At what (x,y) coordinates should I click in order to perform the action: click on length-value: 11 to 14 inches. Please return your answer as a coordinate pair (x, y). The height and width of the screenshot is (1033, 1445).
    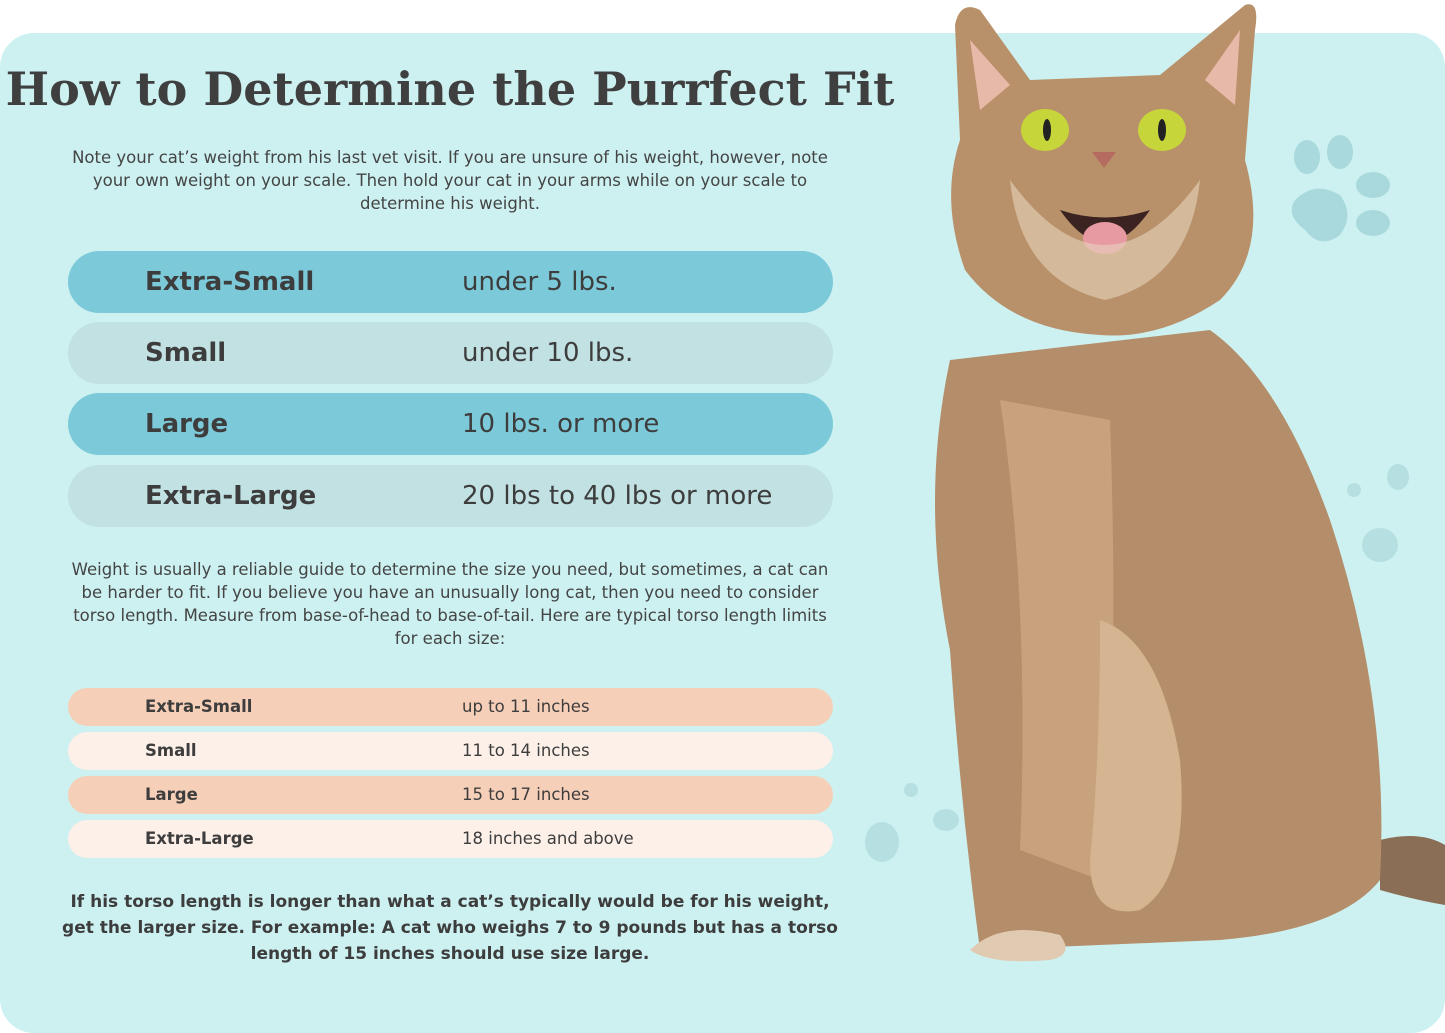
    Looking at the image, I should click on (526, 750).